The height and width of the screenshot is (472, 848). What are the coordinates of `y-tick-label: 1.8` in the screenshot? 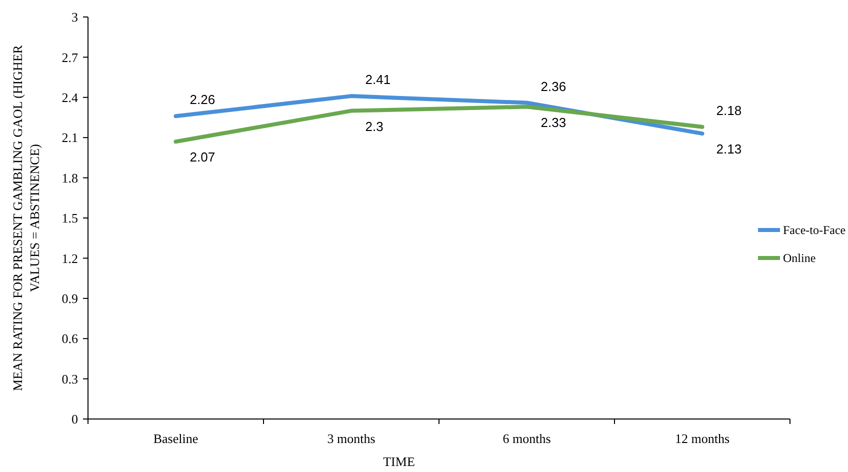 It's located at (70, 178).